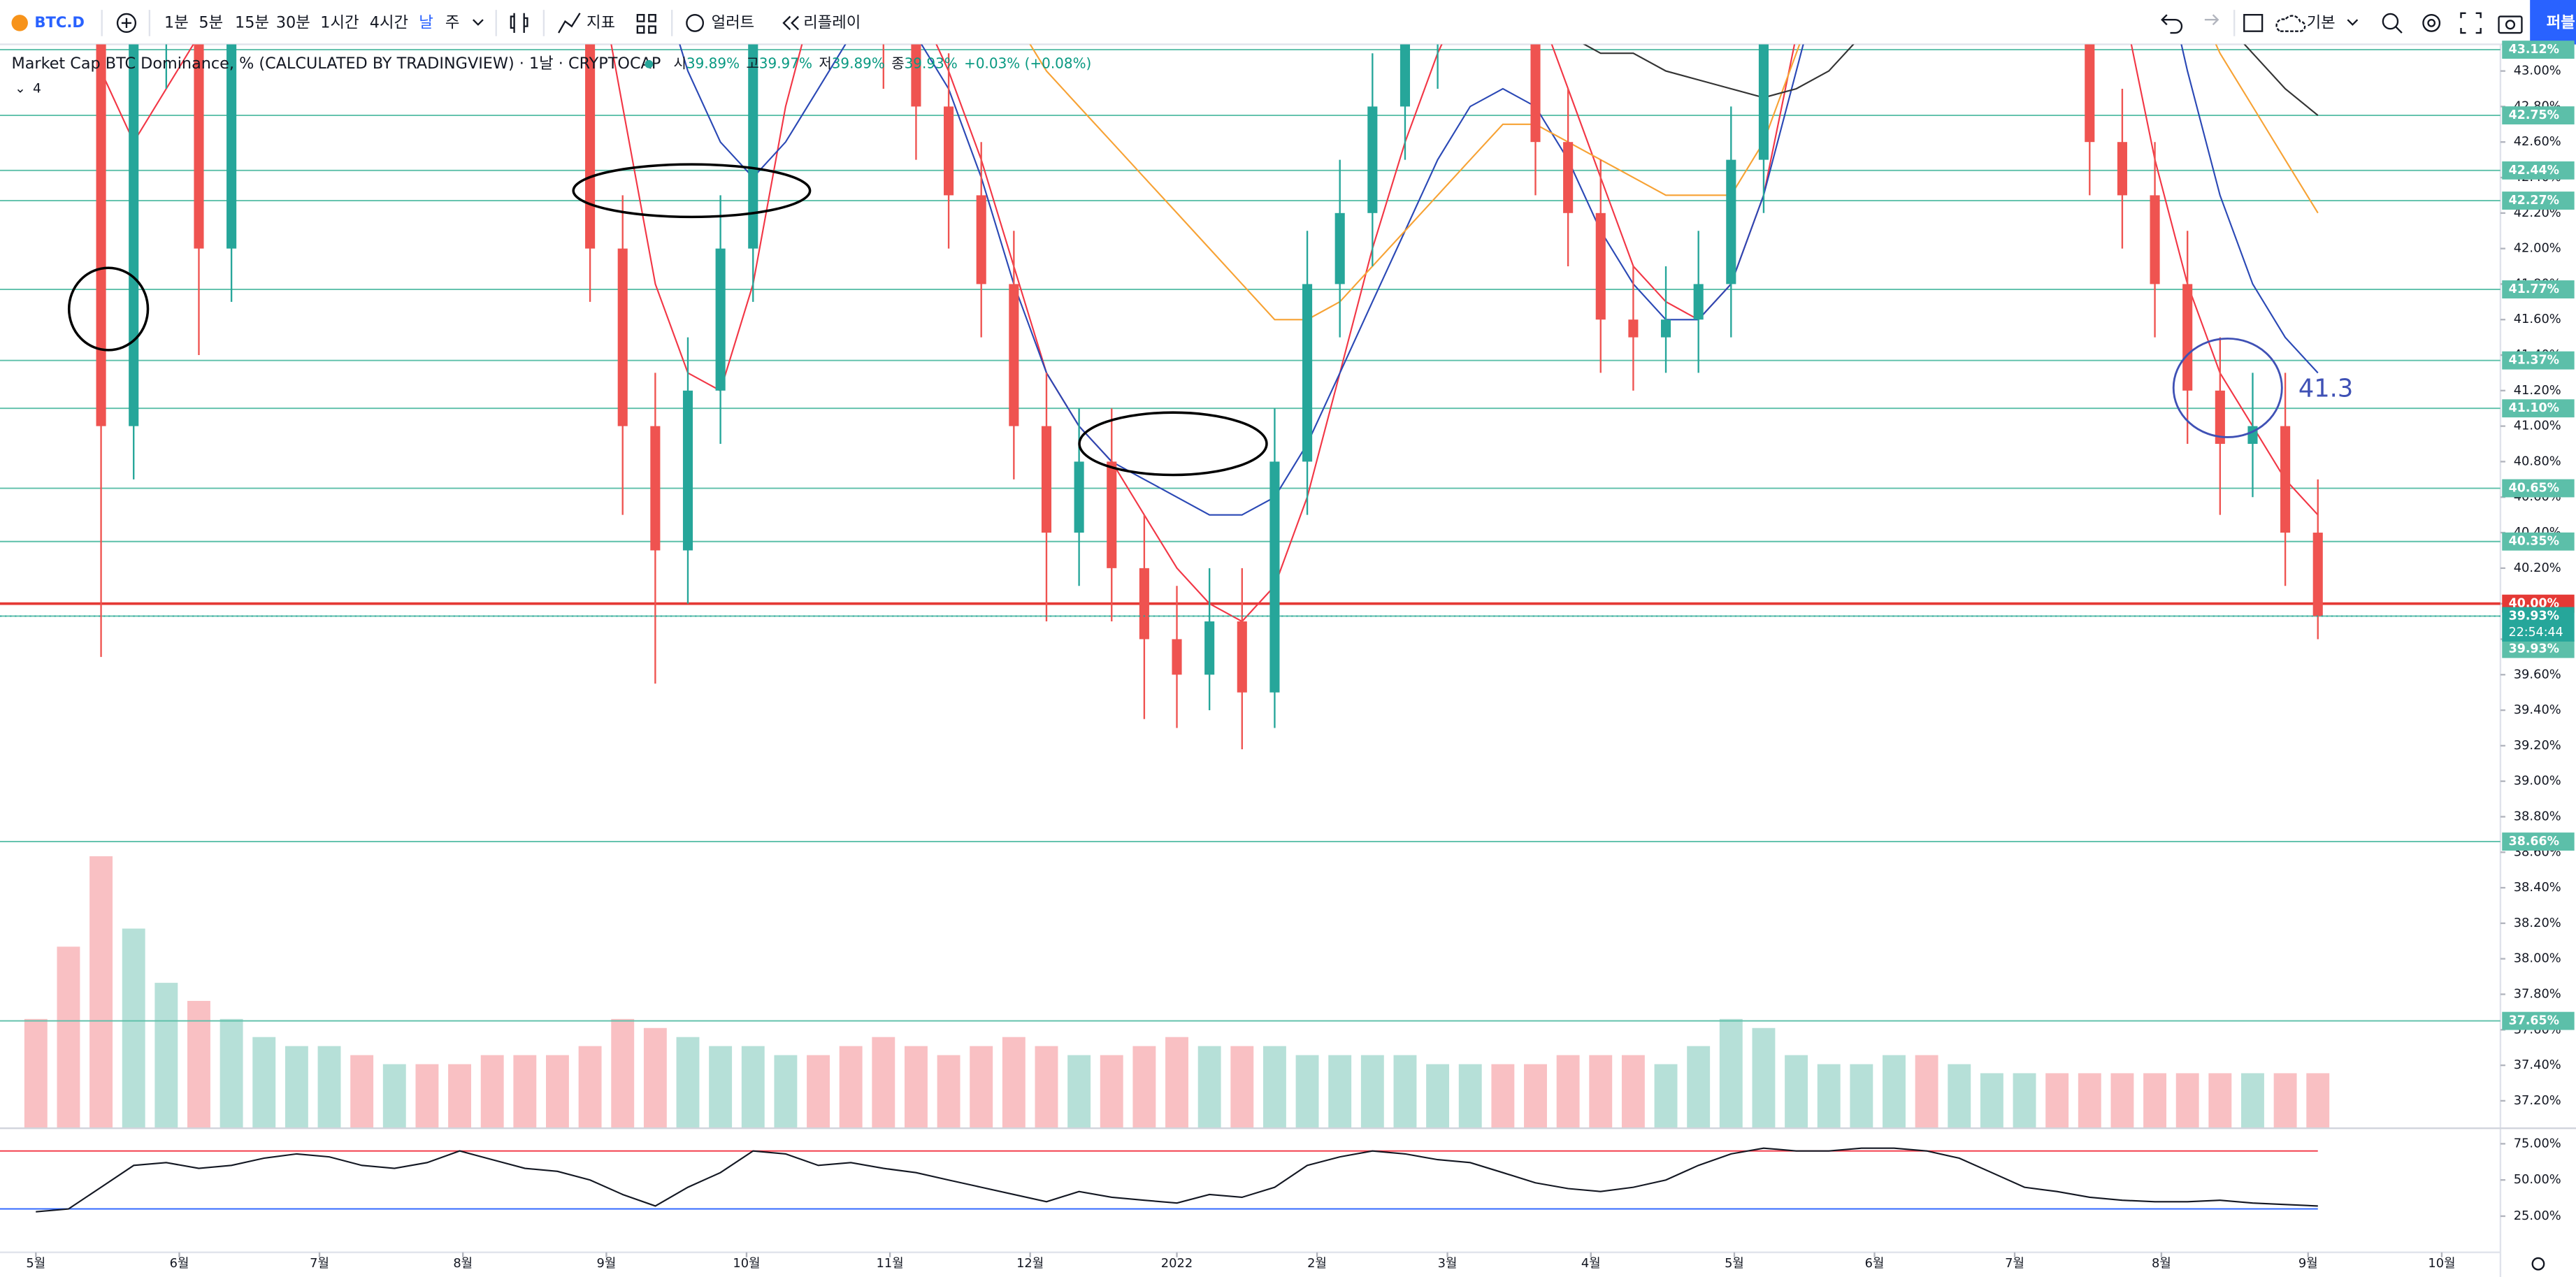 The width and height of the screenshot is (2576, 1277). I want to click on ohlc-key: 종, so click(897, 63).